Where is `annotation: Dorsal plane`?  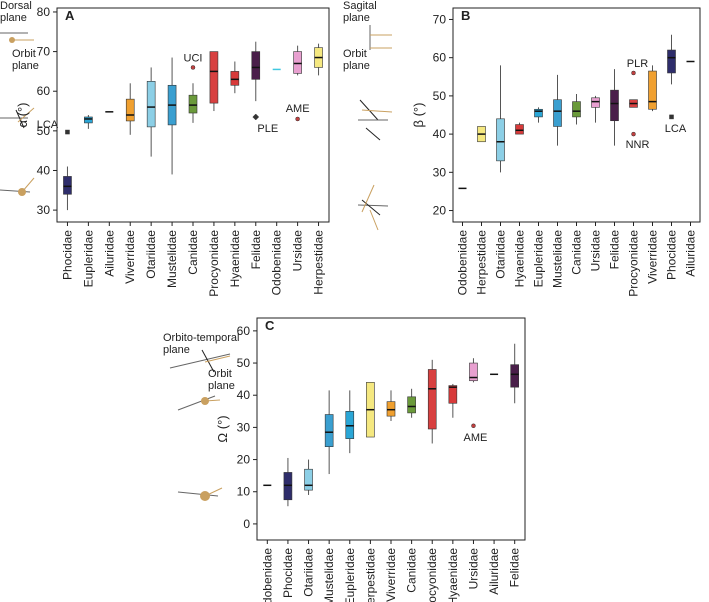
annotation: Dorsal plane is located at coordinates (16, 12).